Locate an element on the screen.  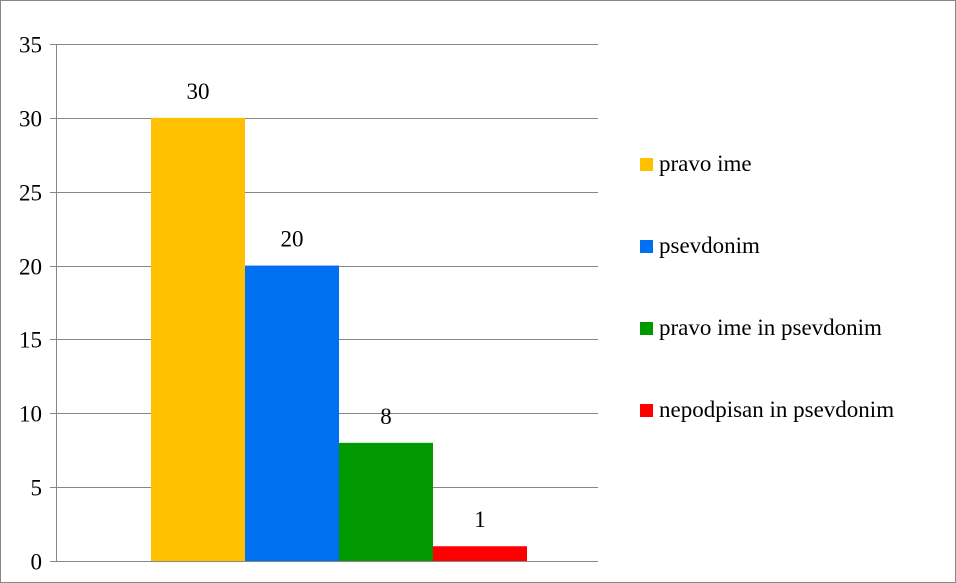
legend-label: pravo ime in psevdonim is located at coordinates (770, 327).